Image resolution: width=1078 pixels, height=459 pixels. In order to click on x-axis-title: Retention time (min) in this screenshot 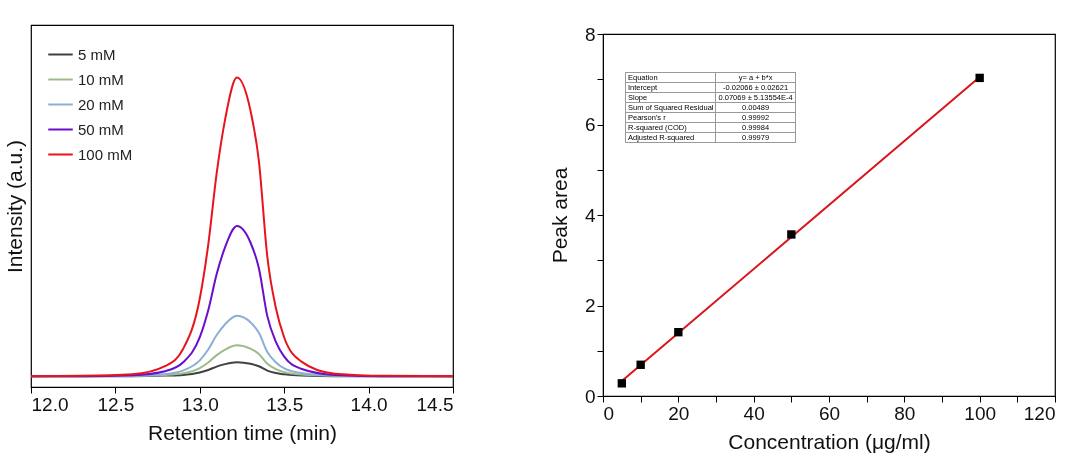, I will do `click(242, 432)`.